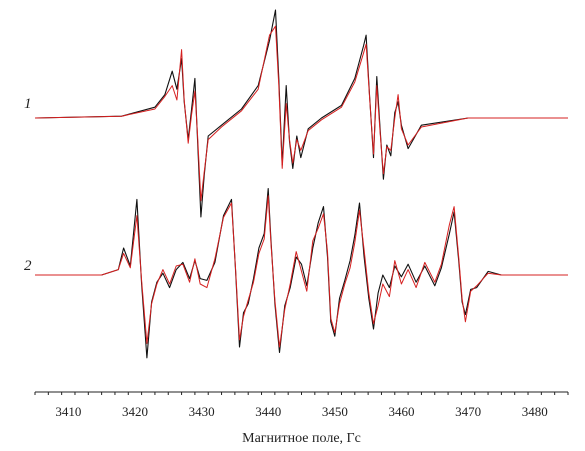 This screenshot has width=585, height=451. I want to click on x-tick-label: 3420, so click(135, 411).